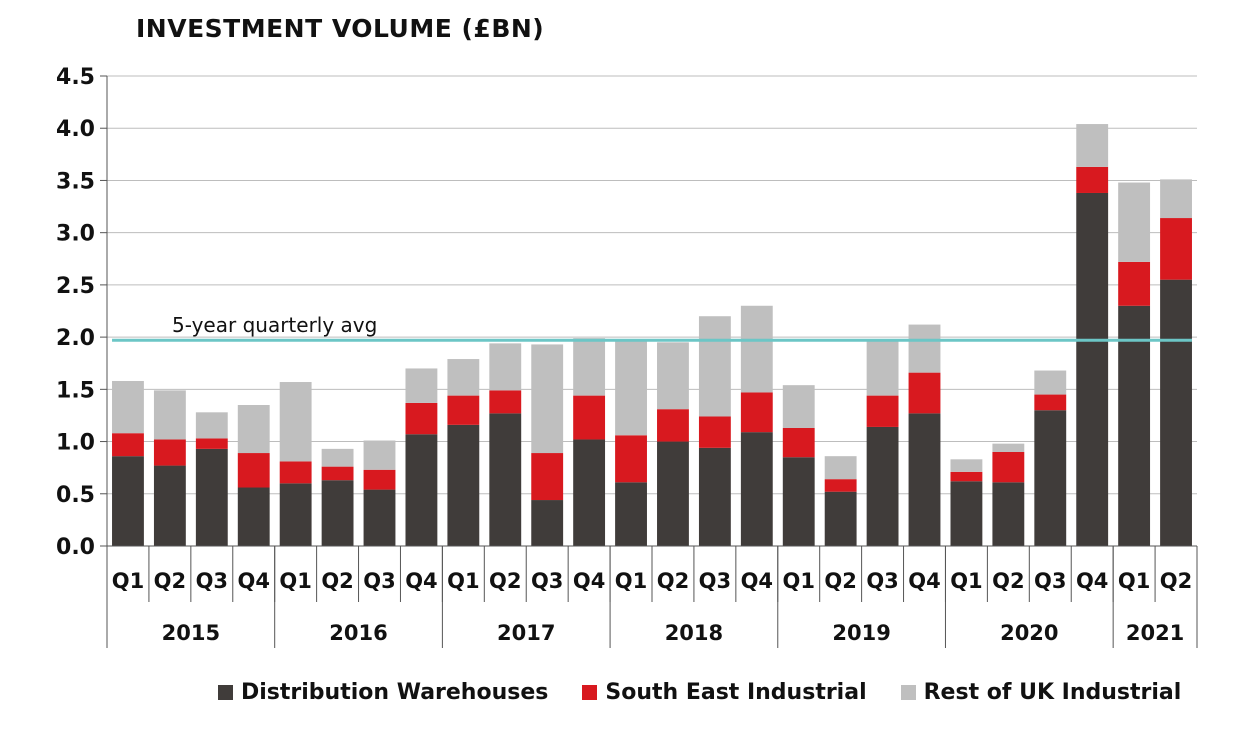  What do you see at coordinates (358, 633) in the screenshot?
I see `year-label: 2016` at bounding box center [358, 633].